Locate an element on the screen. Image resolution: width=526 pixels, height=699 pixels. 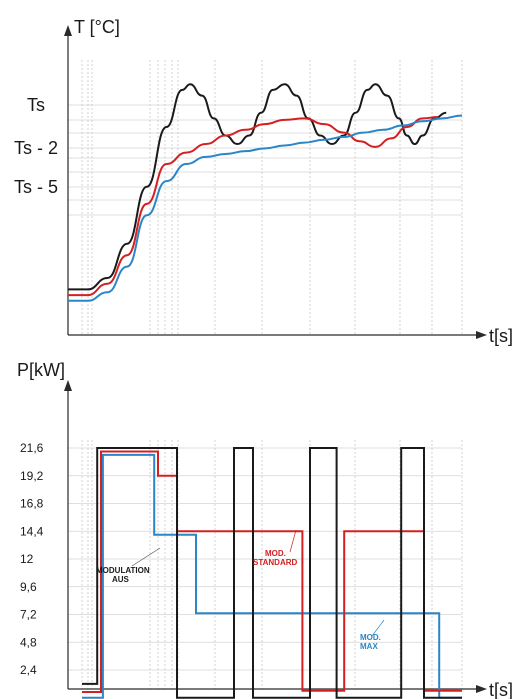
power-x-axis-arrow is located at coordinates (481, 689).